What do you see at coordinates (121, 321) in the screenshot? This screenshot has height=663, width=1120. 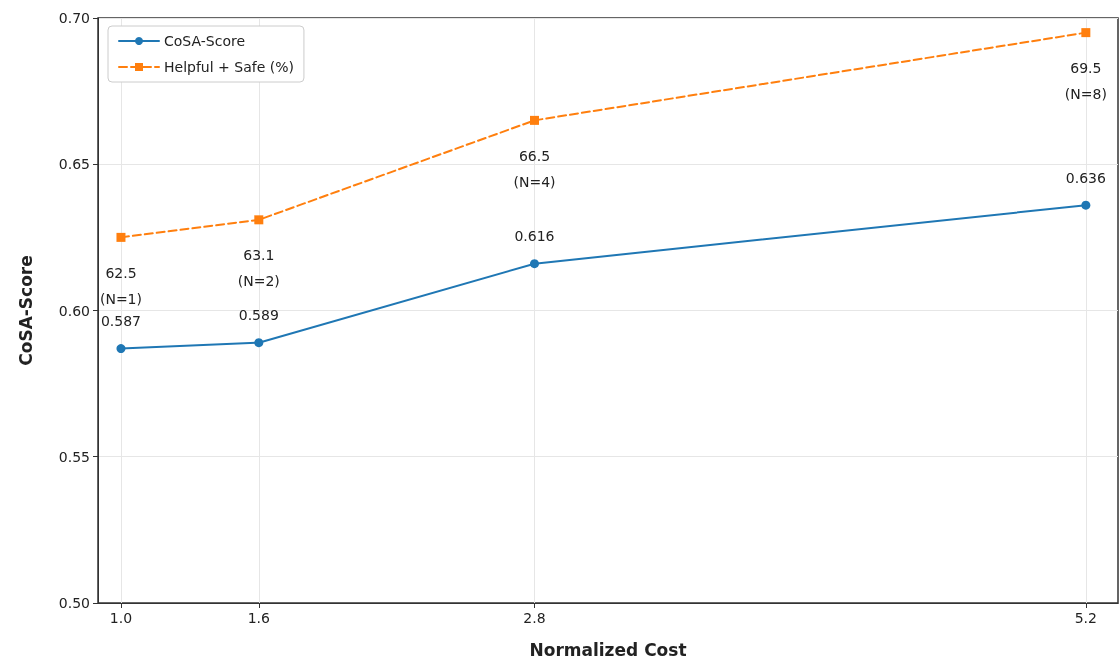 I see `data-label: 0.587` at bounding box center [121, 321].